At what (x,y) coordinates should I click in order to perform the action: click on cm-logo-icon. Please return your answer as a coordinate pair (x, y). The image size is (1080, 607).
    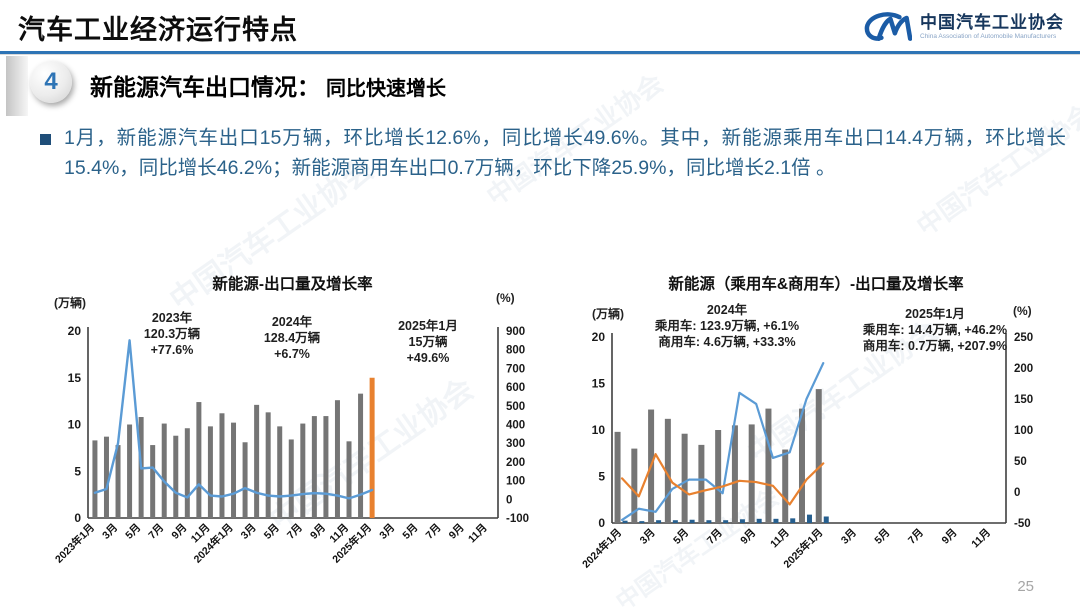
    Looking at the image, I should click on (888, 26).